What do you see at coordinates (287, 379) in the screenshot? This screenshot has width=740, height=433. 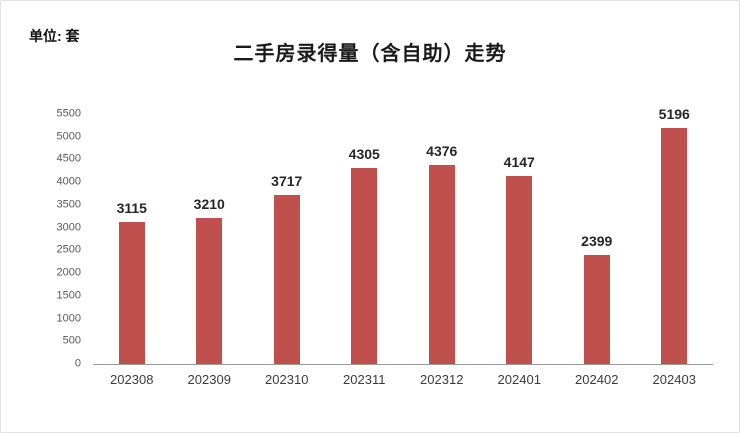 I see `x-axis-label: 202310` at bounding box center [287, 379].